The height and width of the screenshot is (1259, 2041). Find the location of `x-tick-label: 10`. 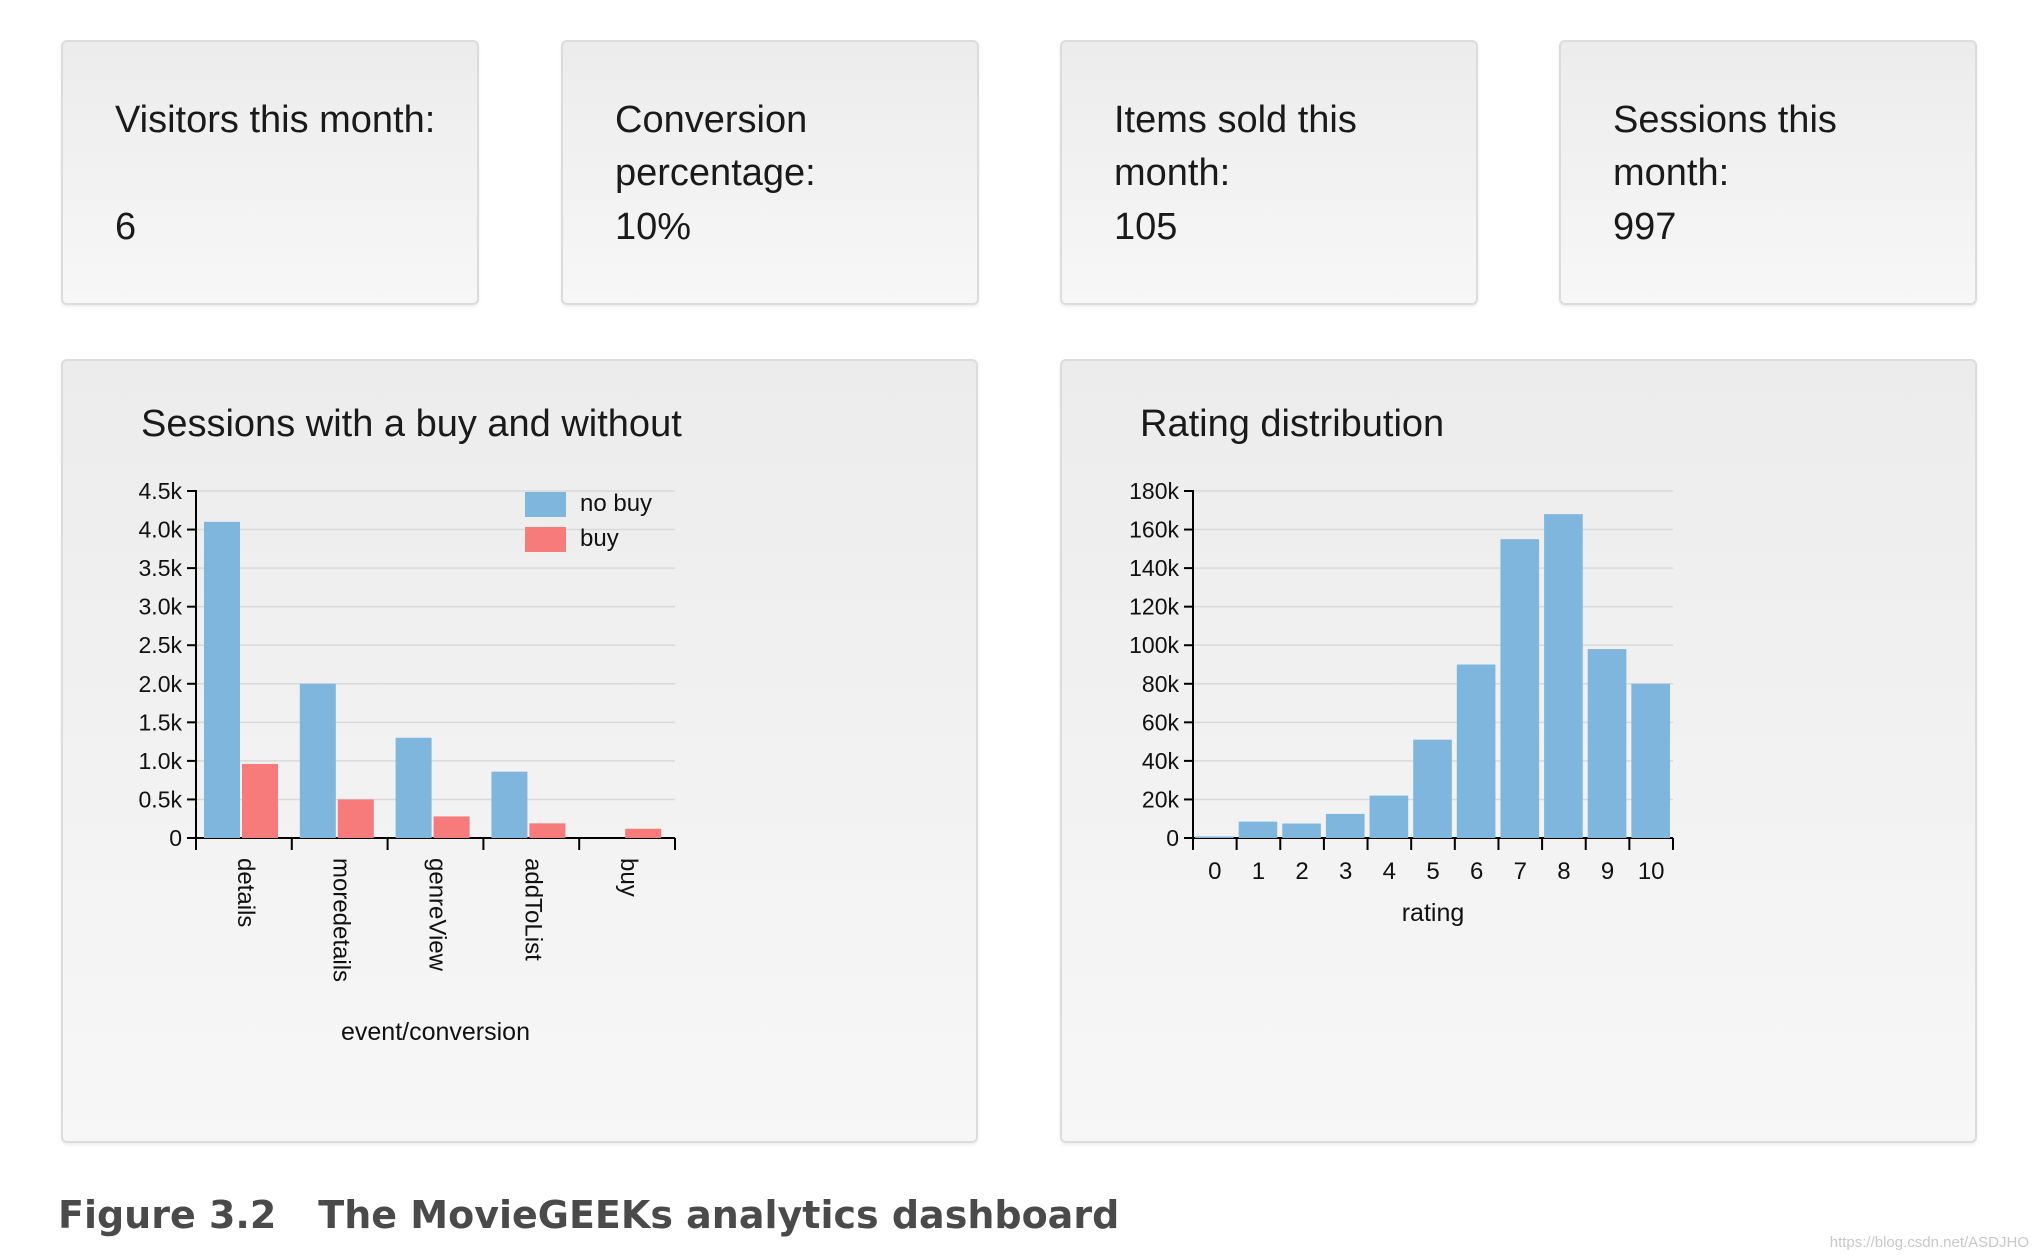

x-tick-label: 10 is located at coordinates (1651, 871).